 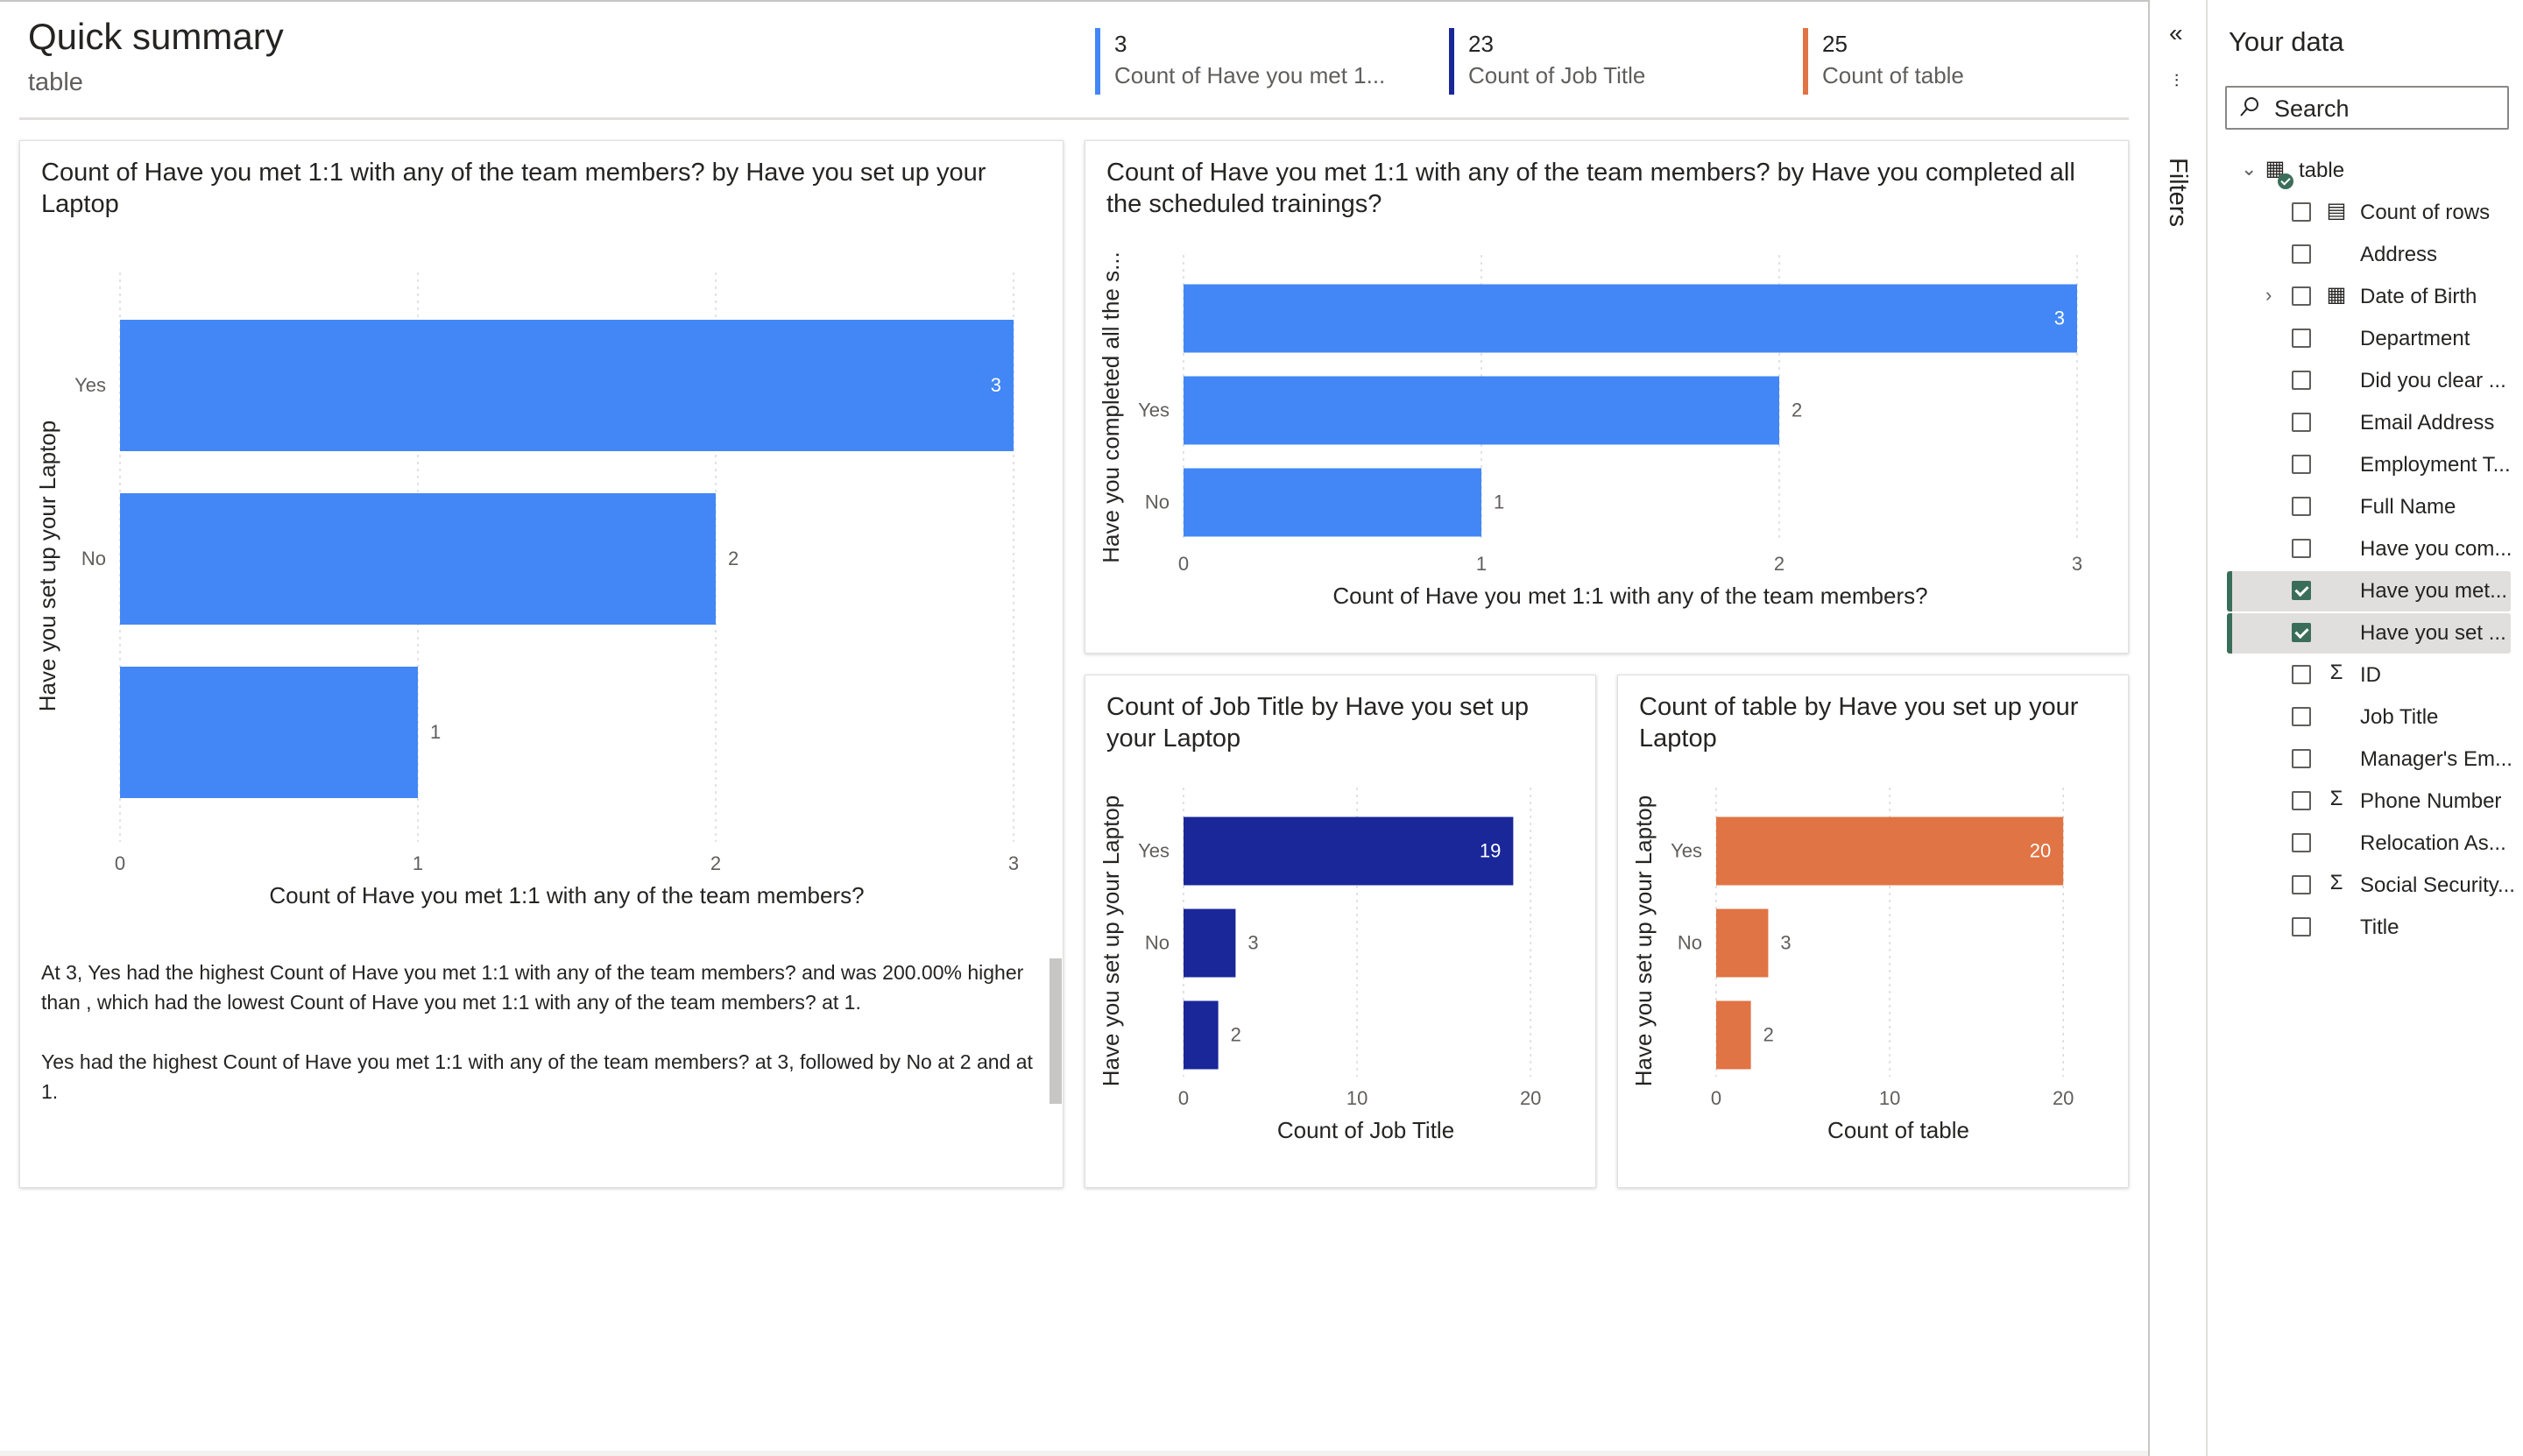 I want to click on filters-pane: « ⫶ Filters, so click(x=2177, y=728).